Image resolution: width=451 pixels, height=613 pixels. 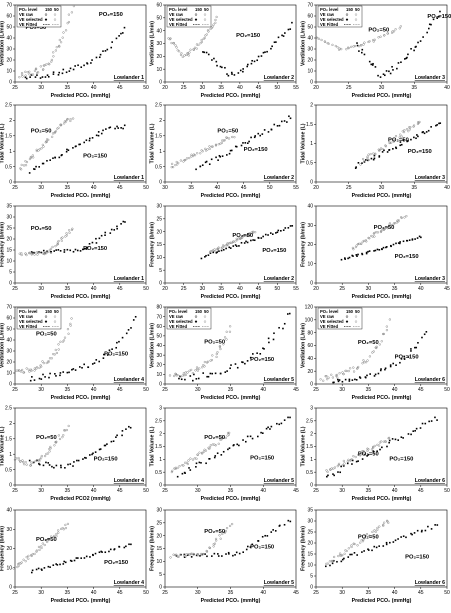 What do you see at coordinates (430, 279) in the screenshot?
I see `subject-label: Lowlander 3` at bounding box center [430, 279].